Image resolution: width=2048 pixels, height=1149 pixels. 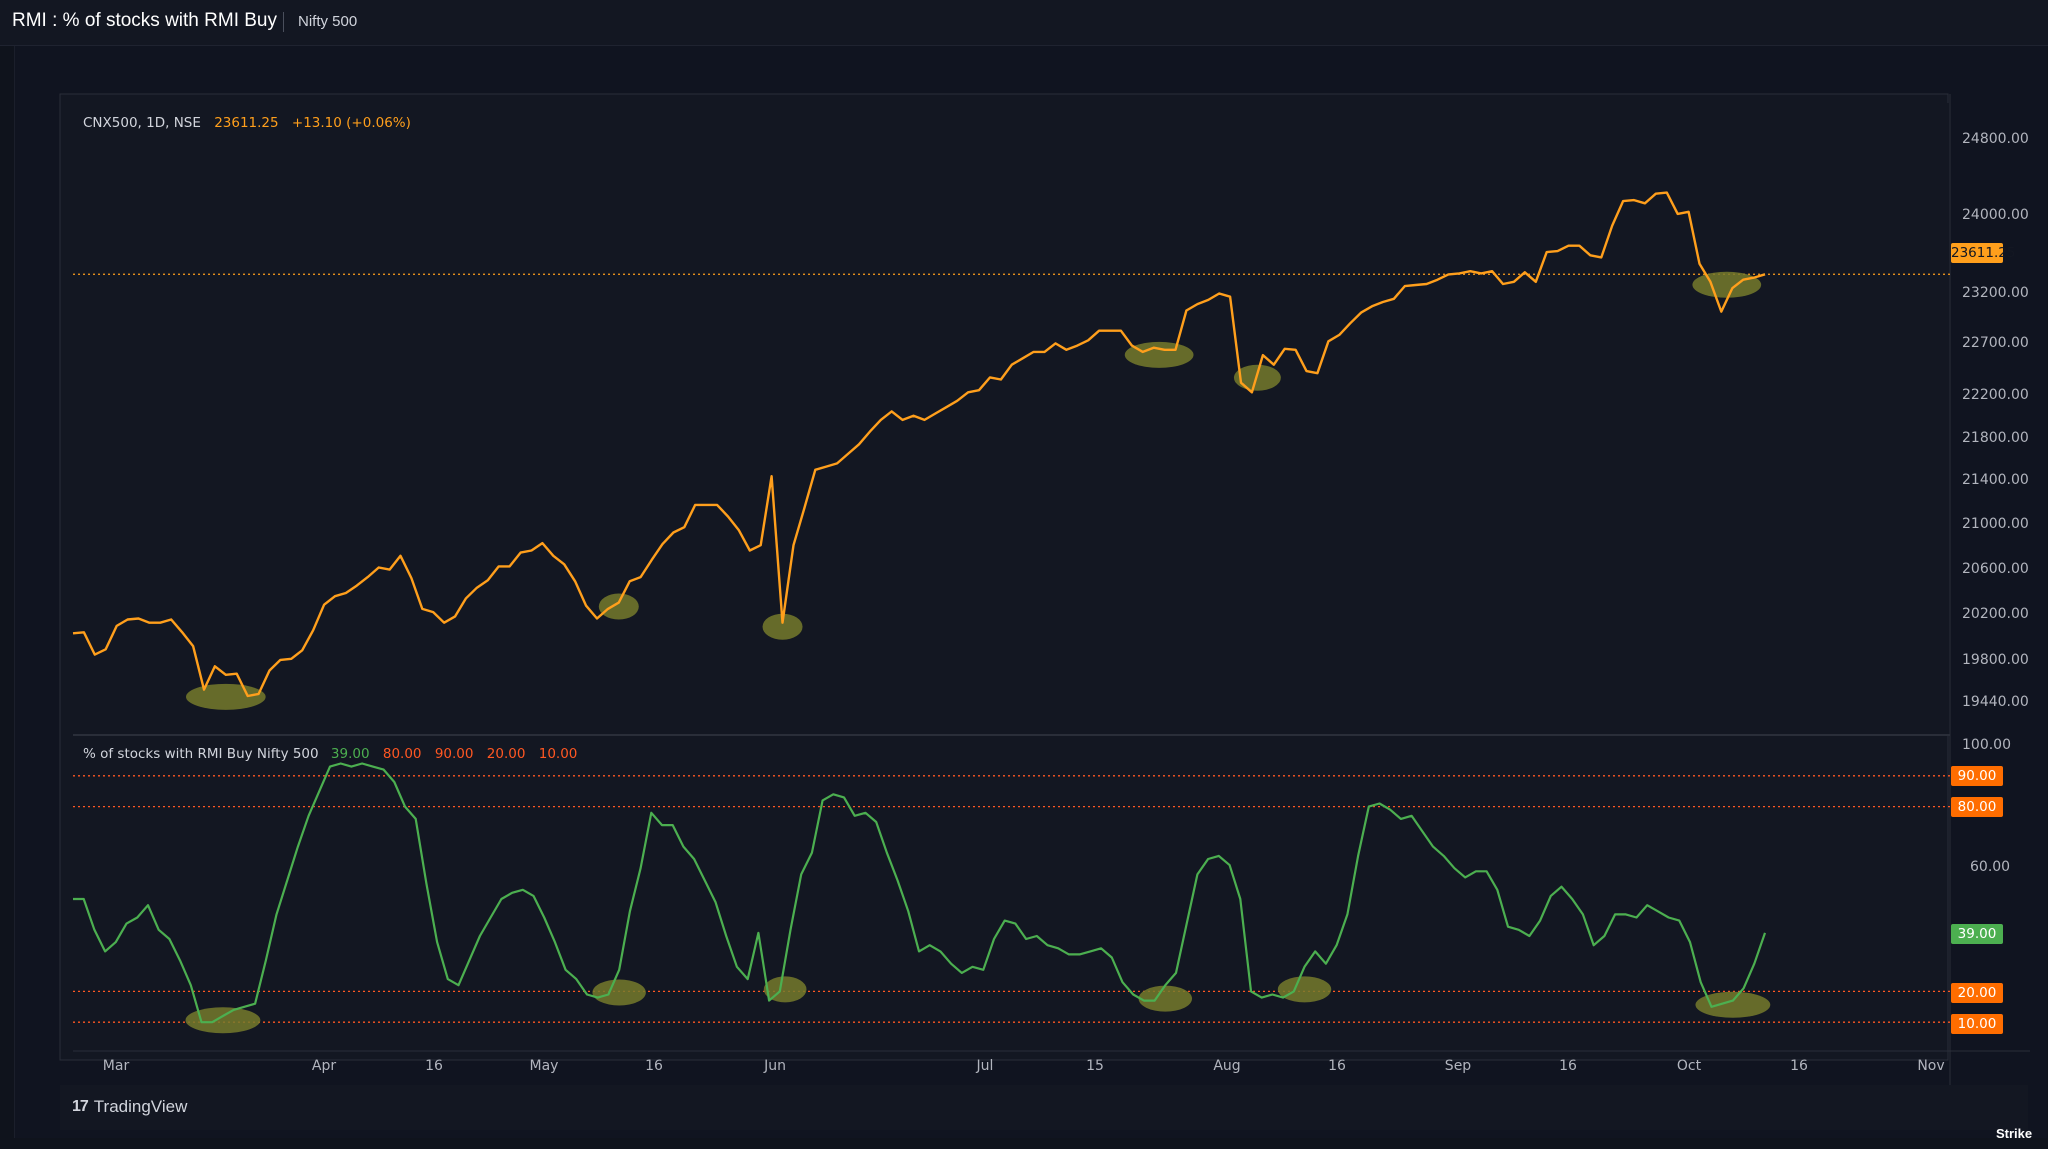 What do you see at coordinates (1095, 1066) in the screenshot?
I see `x-axis-tick: 15` at bounding box center [1095, 1066].